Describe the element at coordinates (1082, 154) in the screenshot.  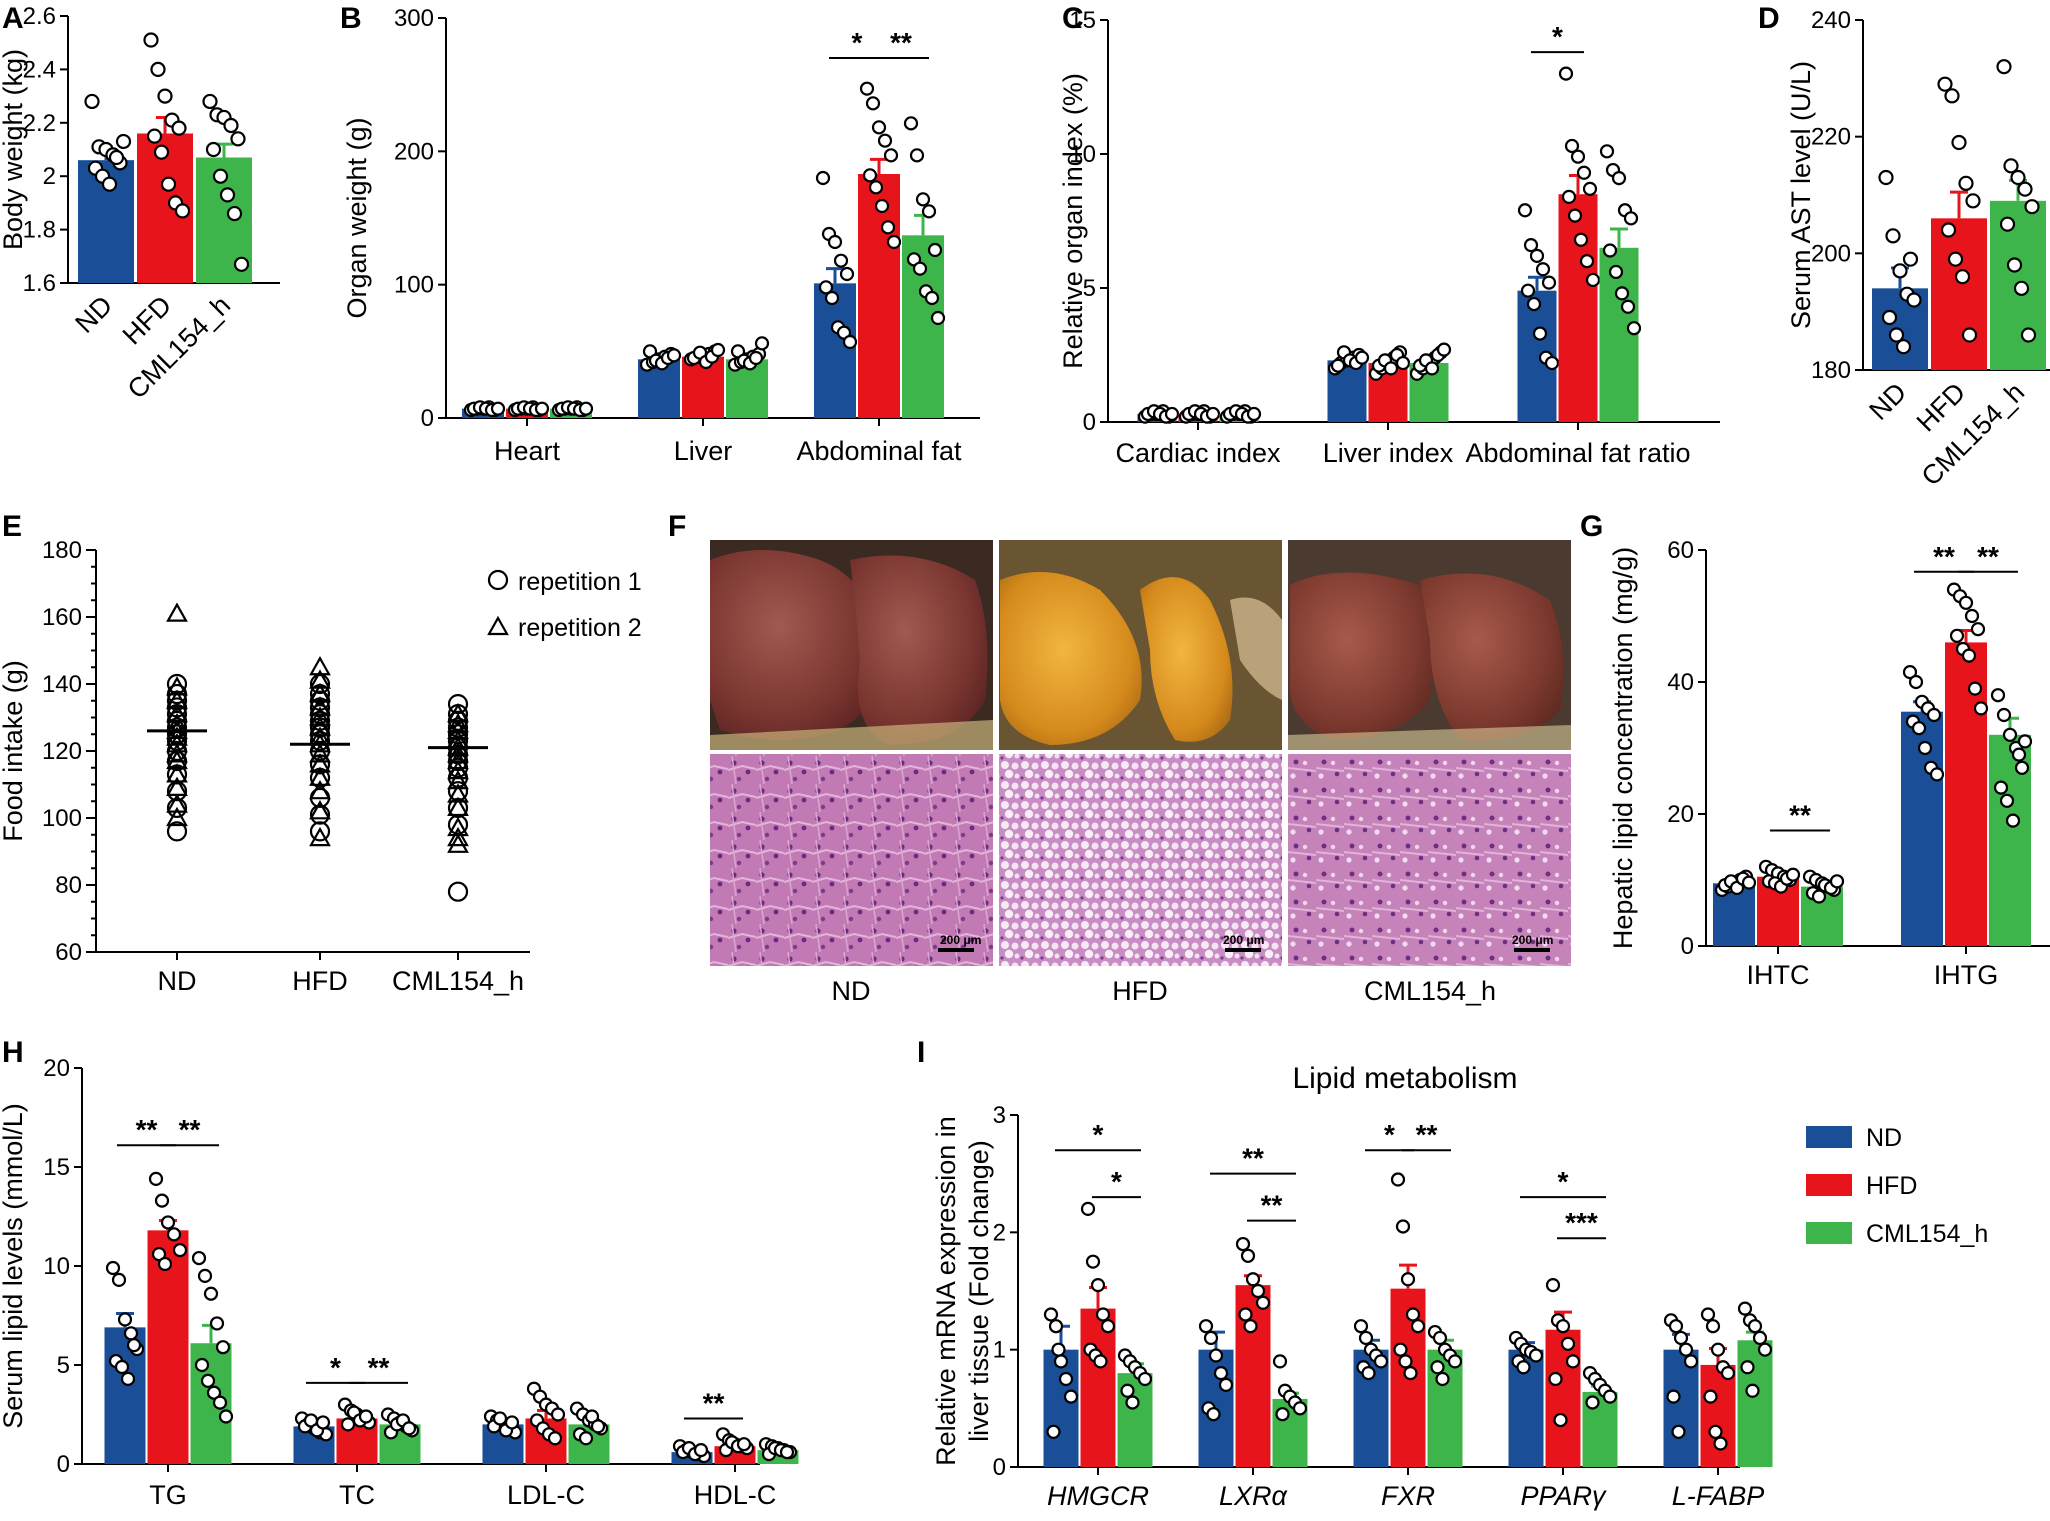
I see `y-tick-label: 10` at that location.